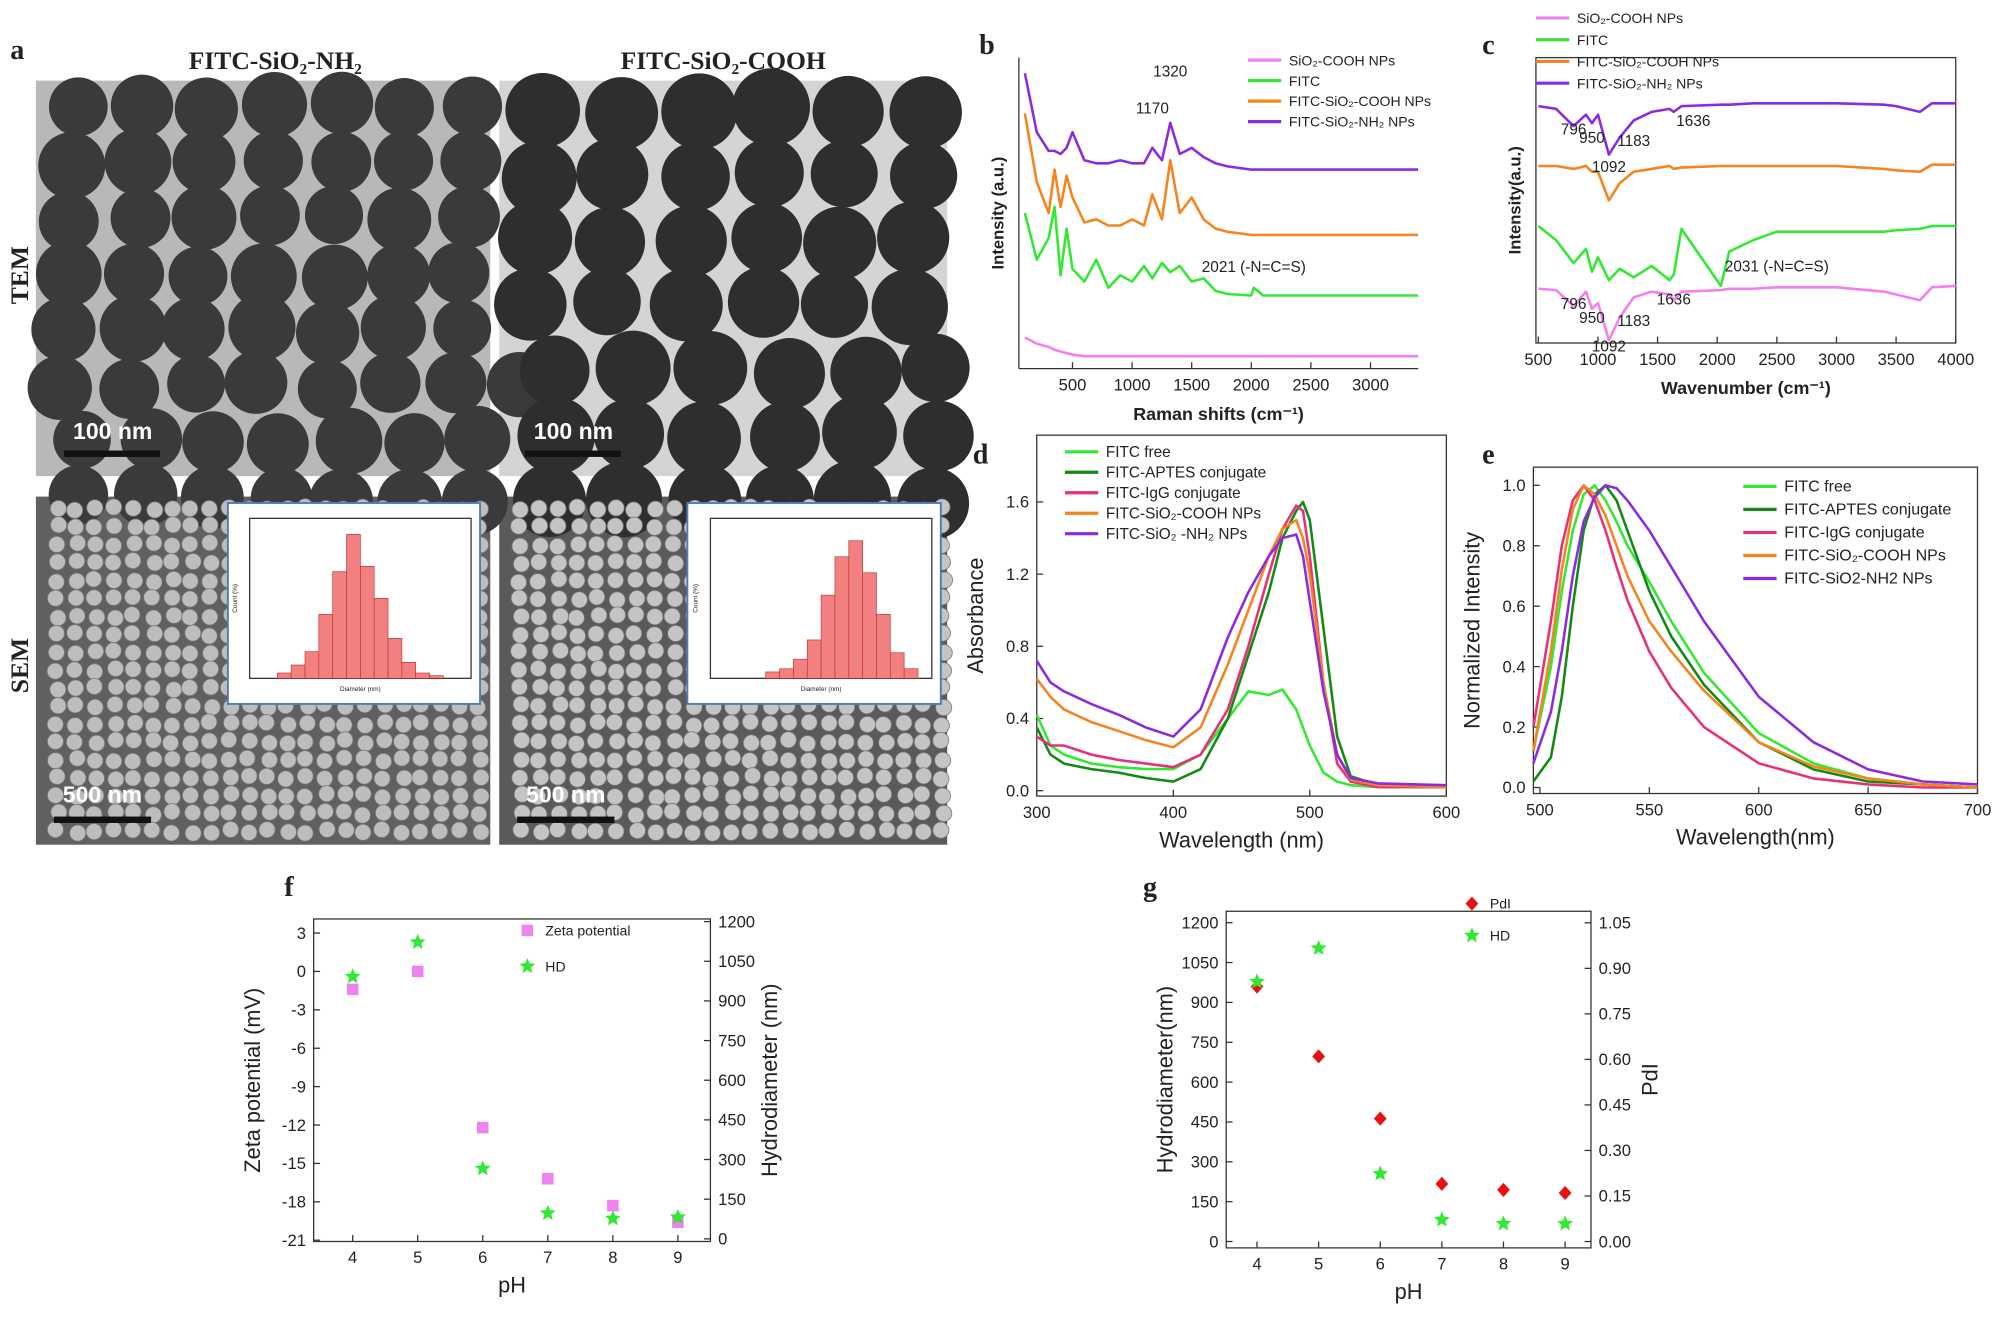 This screenshot has width=2007, height=1317. What do you see at coordinates (1648, 62) in the screenshot?
I see `legend-label: FITC-SiO₂-COOH NPs` at bounding box center [1648, 62].